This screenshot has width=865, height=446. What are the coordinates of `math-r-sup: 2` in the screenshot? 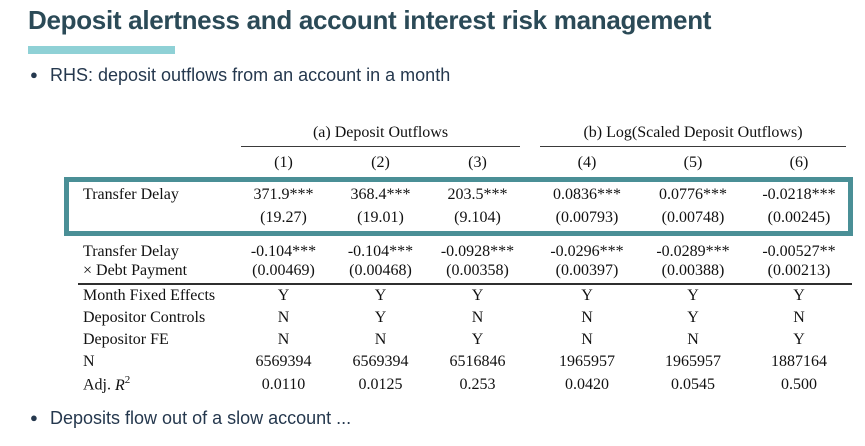 It's located at (127, 380).